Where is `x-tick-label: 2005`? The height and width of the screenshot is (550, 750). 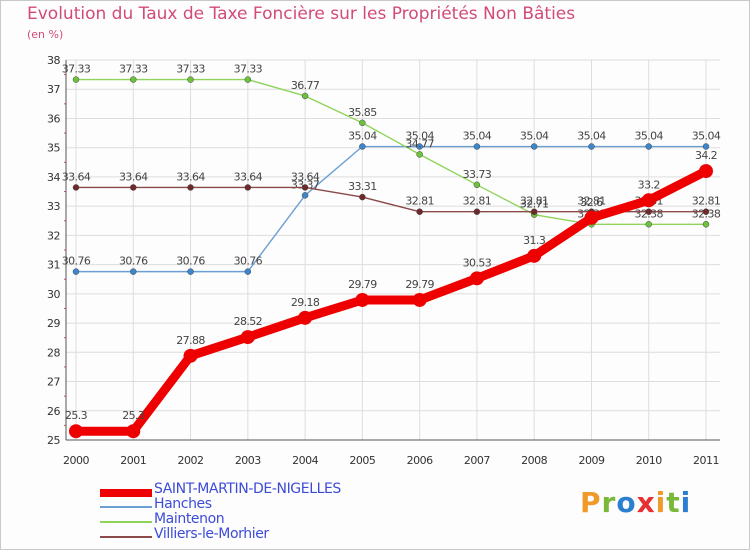 x-tick-label: 2005 is located at coordinates (362, 460).